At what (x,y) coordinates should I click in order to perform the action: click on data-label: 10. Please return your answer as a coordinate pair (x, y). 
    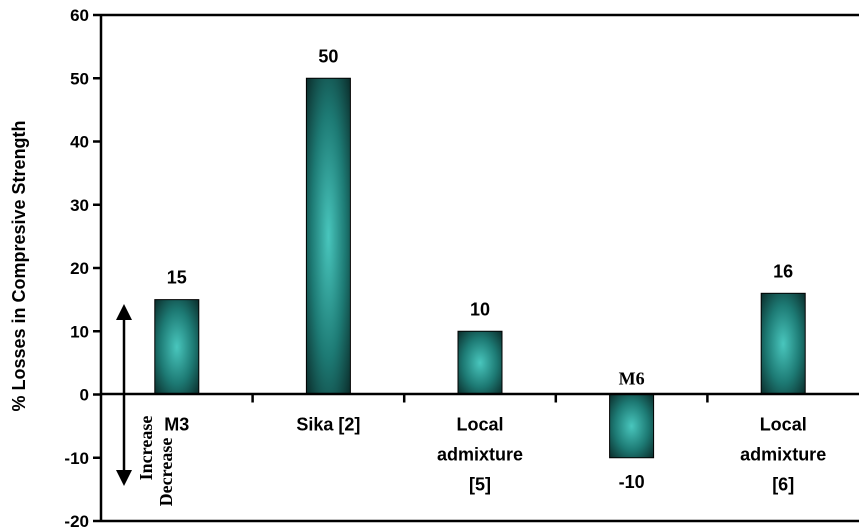
    Looking at the image, I should click on (480, 309).